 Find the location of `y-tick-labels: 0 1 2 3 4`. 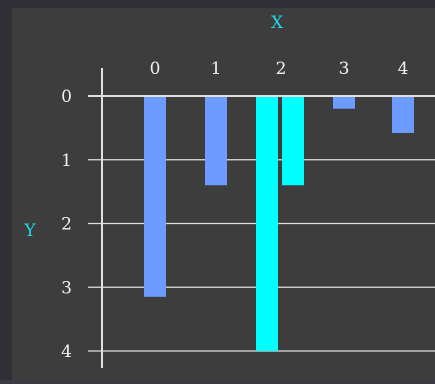

y-tick-labels: 0 1 2 3 4 is located at coordinates (66, 224).